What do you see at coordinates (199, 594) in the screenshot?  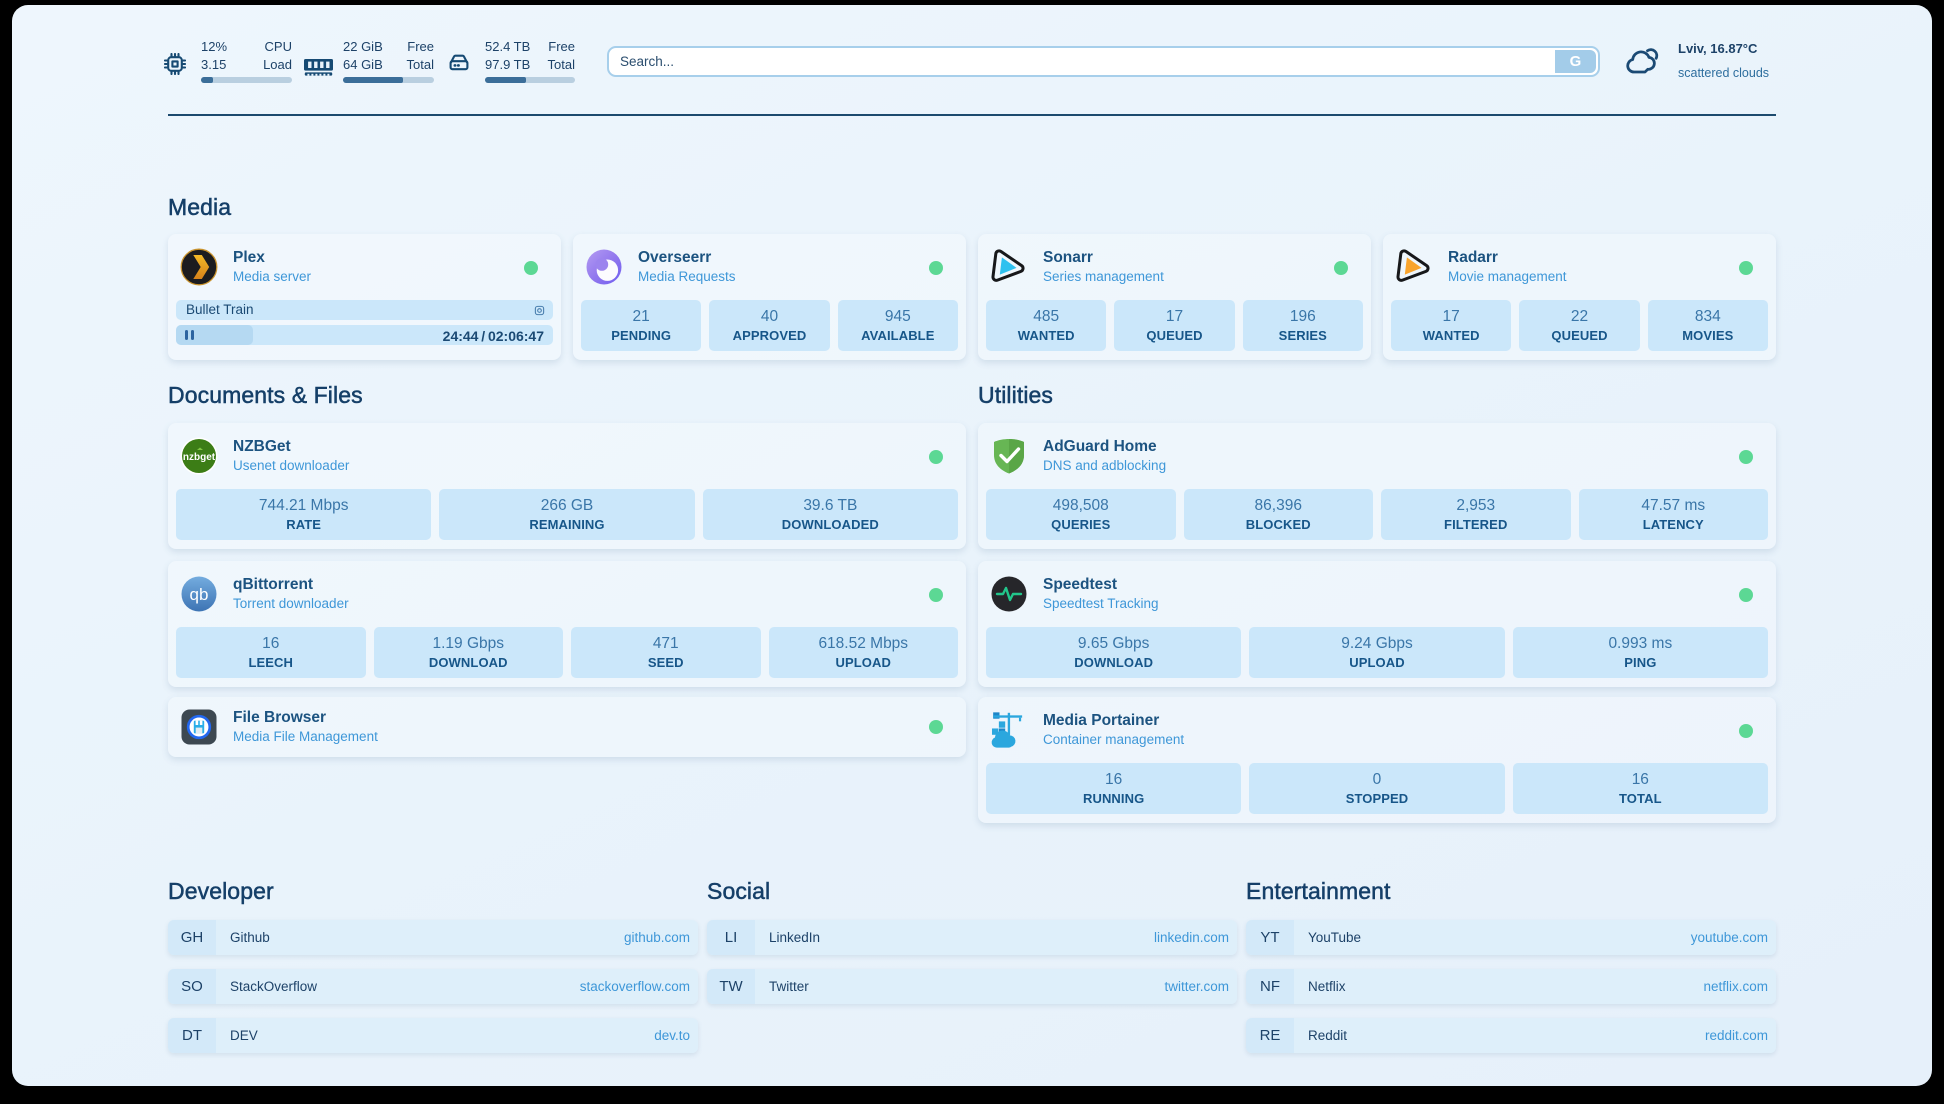 I see `svg-text: qb` at bounding box center [199, 594].